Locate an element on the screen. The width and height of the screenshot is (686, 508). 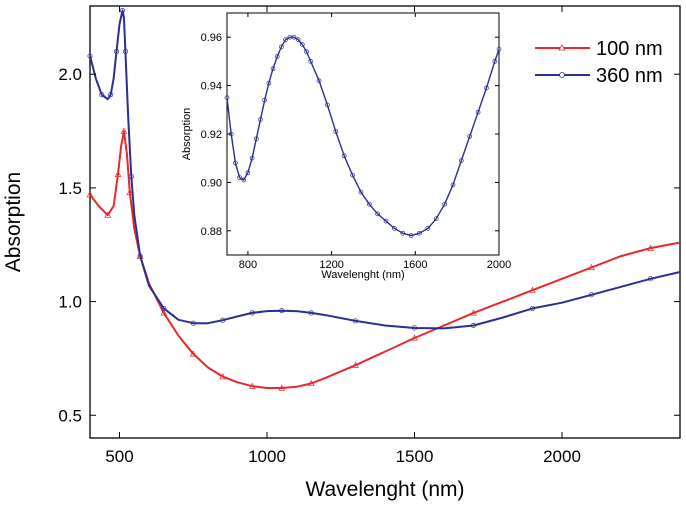
inset-x-tick-label: 1200 is located at coordinates (331, 265).